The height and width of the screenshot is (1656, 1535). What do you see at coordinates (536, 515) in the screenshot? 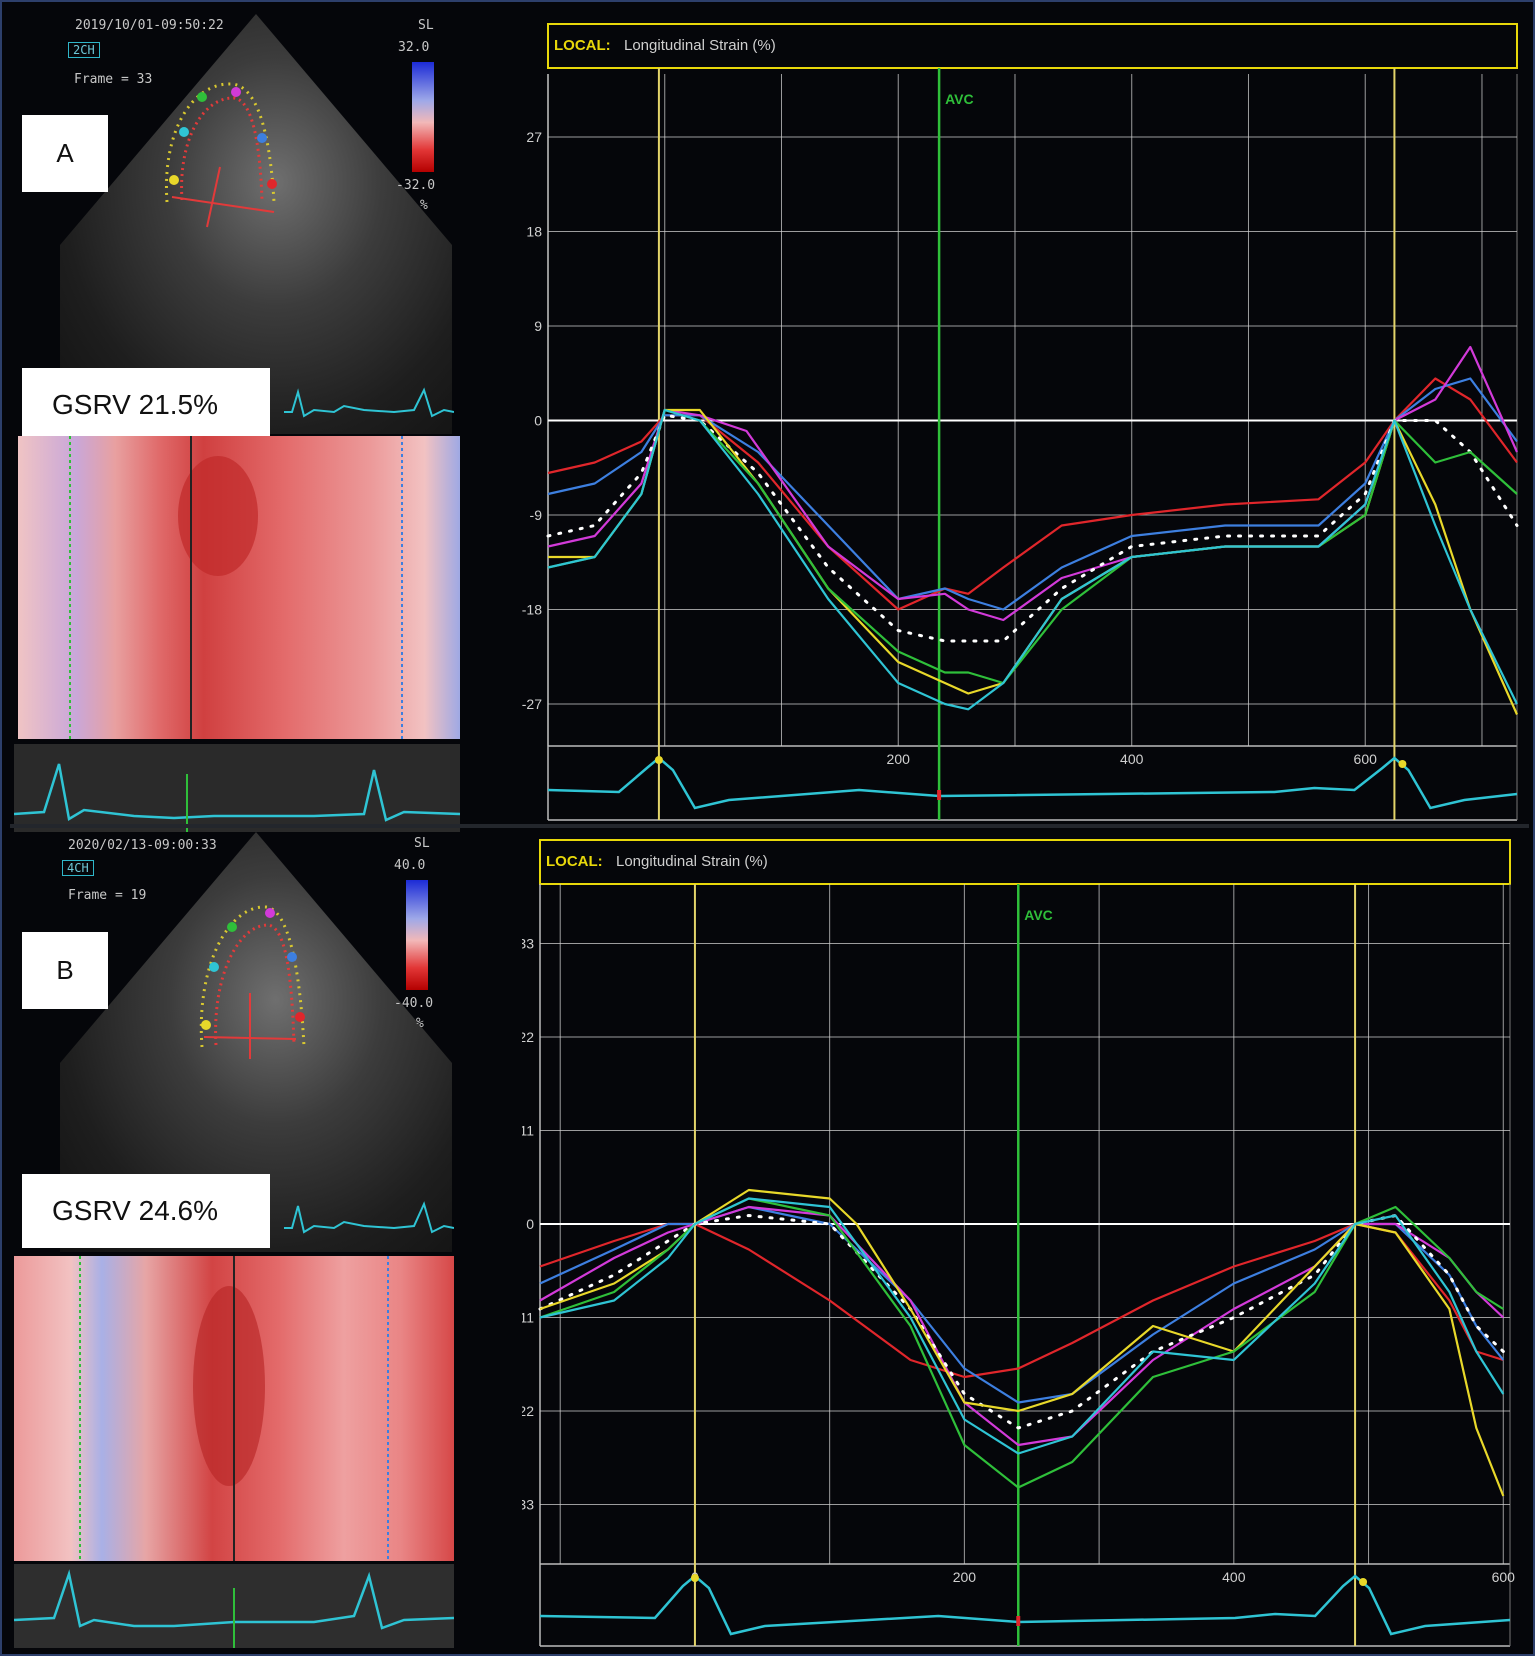
I see `y-tick-label: -9` at bounding box center [536, 515].